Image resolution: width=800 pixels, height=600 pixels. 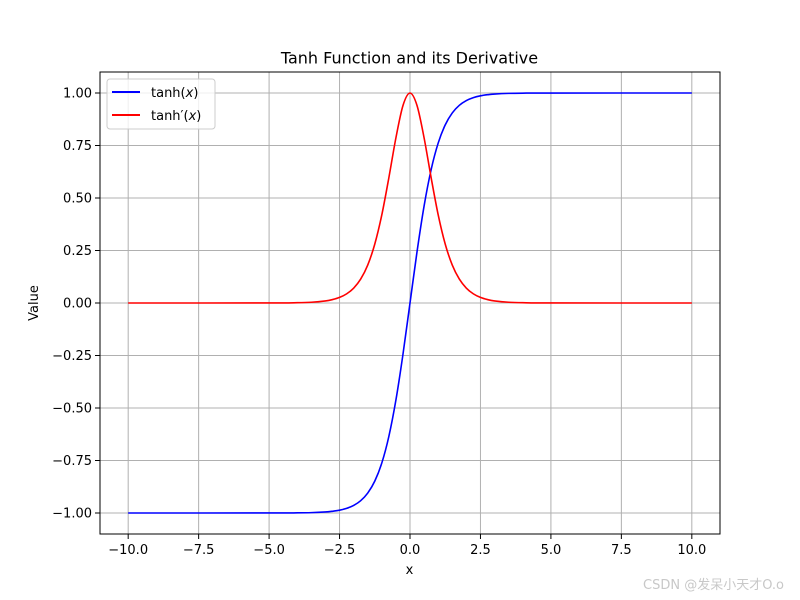 I want to click on x-axis: −10.0 −7.5 −5.0 −2.5 0.0 2.5 5.0 7.5 10.0, so click(x=407, y=546).